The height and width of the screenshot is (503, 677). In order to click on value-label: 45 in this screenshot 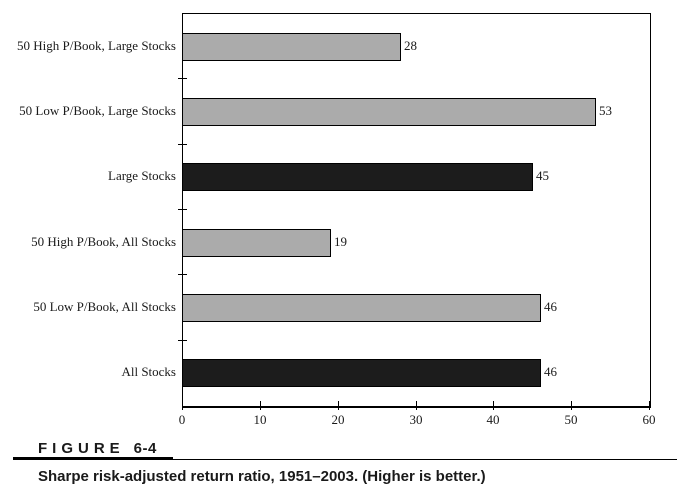, I will do `click(542, 175)`.